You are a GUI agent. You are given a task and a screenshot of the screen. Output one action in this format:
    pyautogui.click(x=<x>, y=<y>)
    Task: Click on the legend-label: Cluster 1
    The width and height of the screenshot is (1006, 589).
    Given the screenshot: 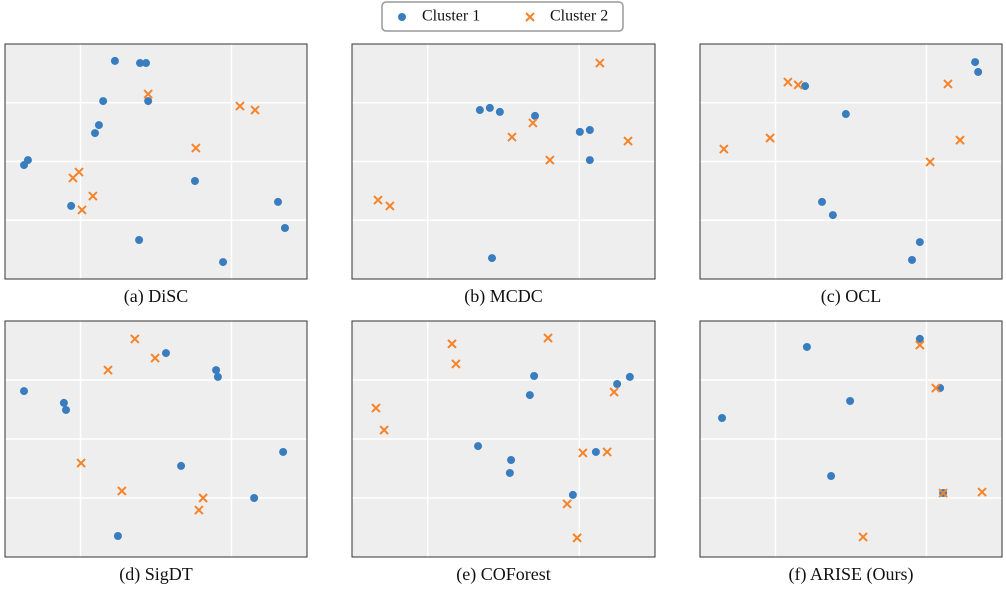 What is the action you would take?
    pyautogui.click(x=451, y=16)
    